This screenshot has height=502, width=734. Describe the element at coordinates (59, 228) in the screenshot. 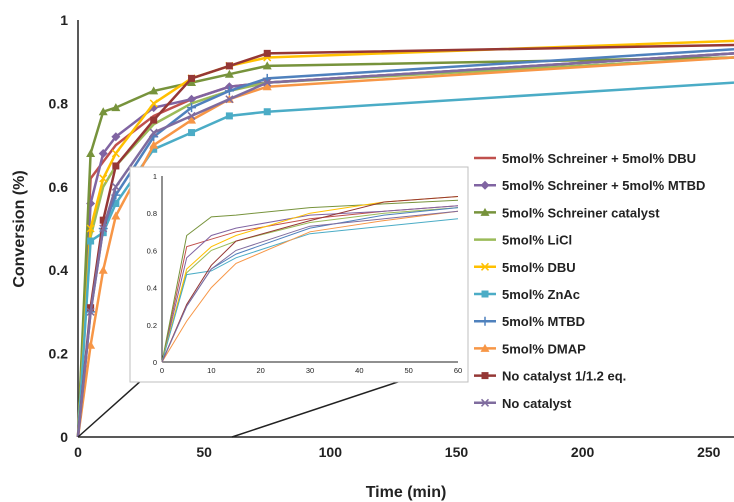

I see `y-tick-labels: 0 0.2 0.4 0.6 0.8 1` at that location.